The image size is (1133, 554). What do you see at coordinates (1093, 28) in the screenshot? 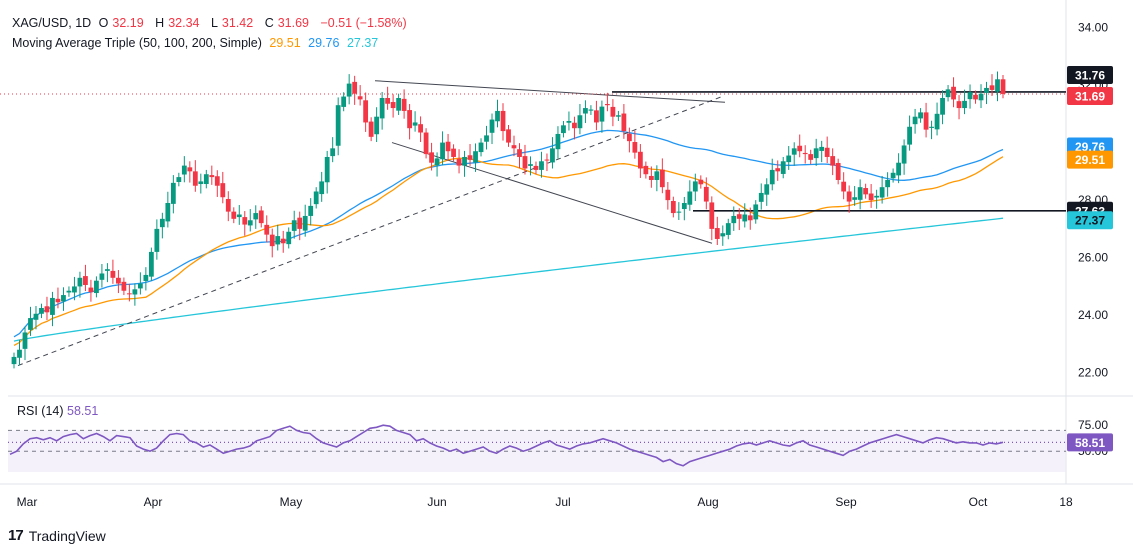
I see `price-tick-label: 34.00` at bounding box center [1093, 28].